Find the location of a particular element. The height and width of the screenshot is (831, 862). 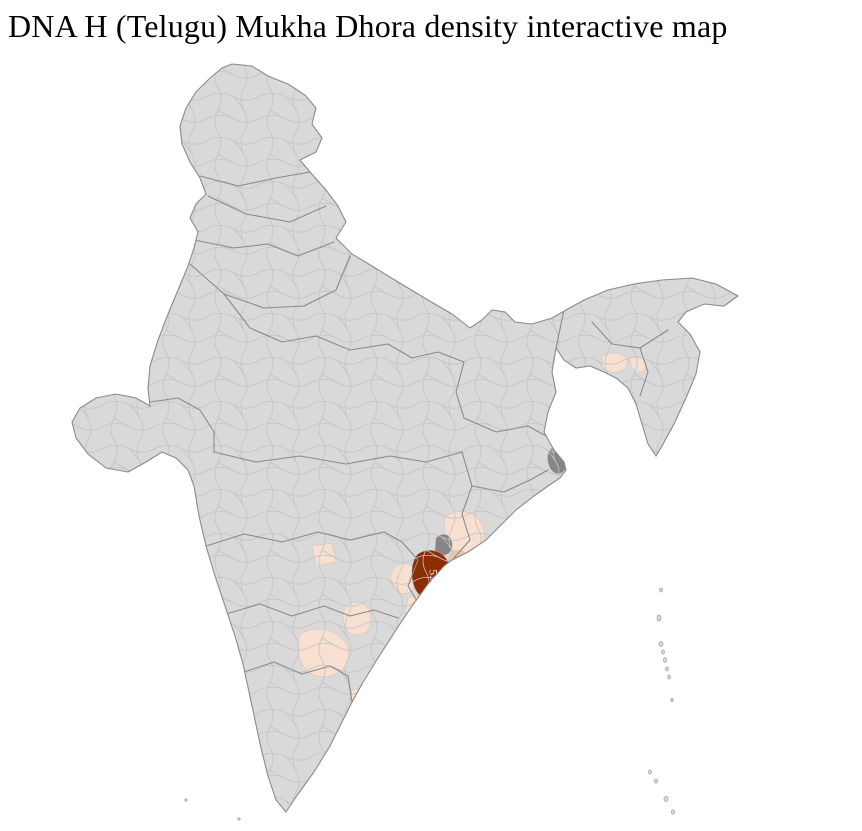

district-value-label: 53 is located at coordinates (432, 575).